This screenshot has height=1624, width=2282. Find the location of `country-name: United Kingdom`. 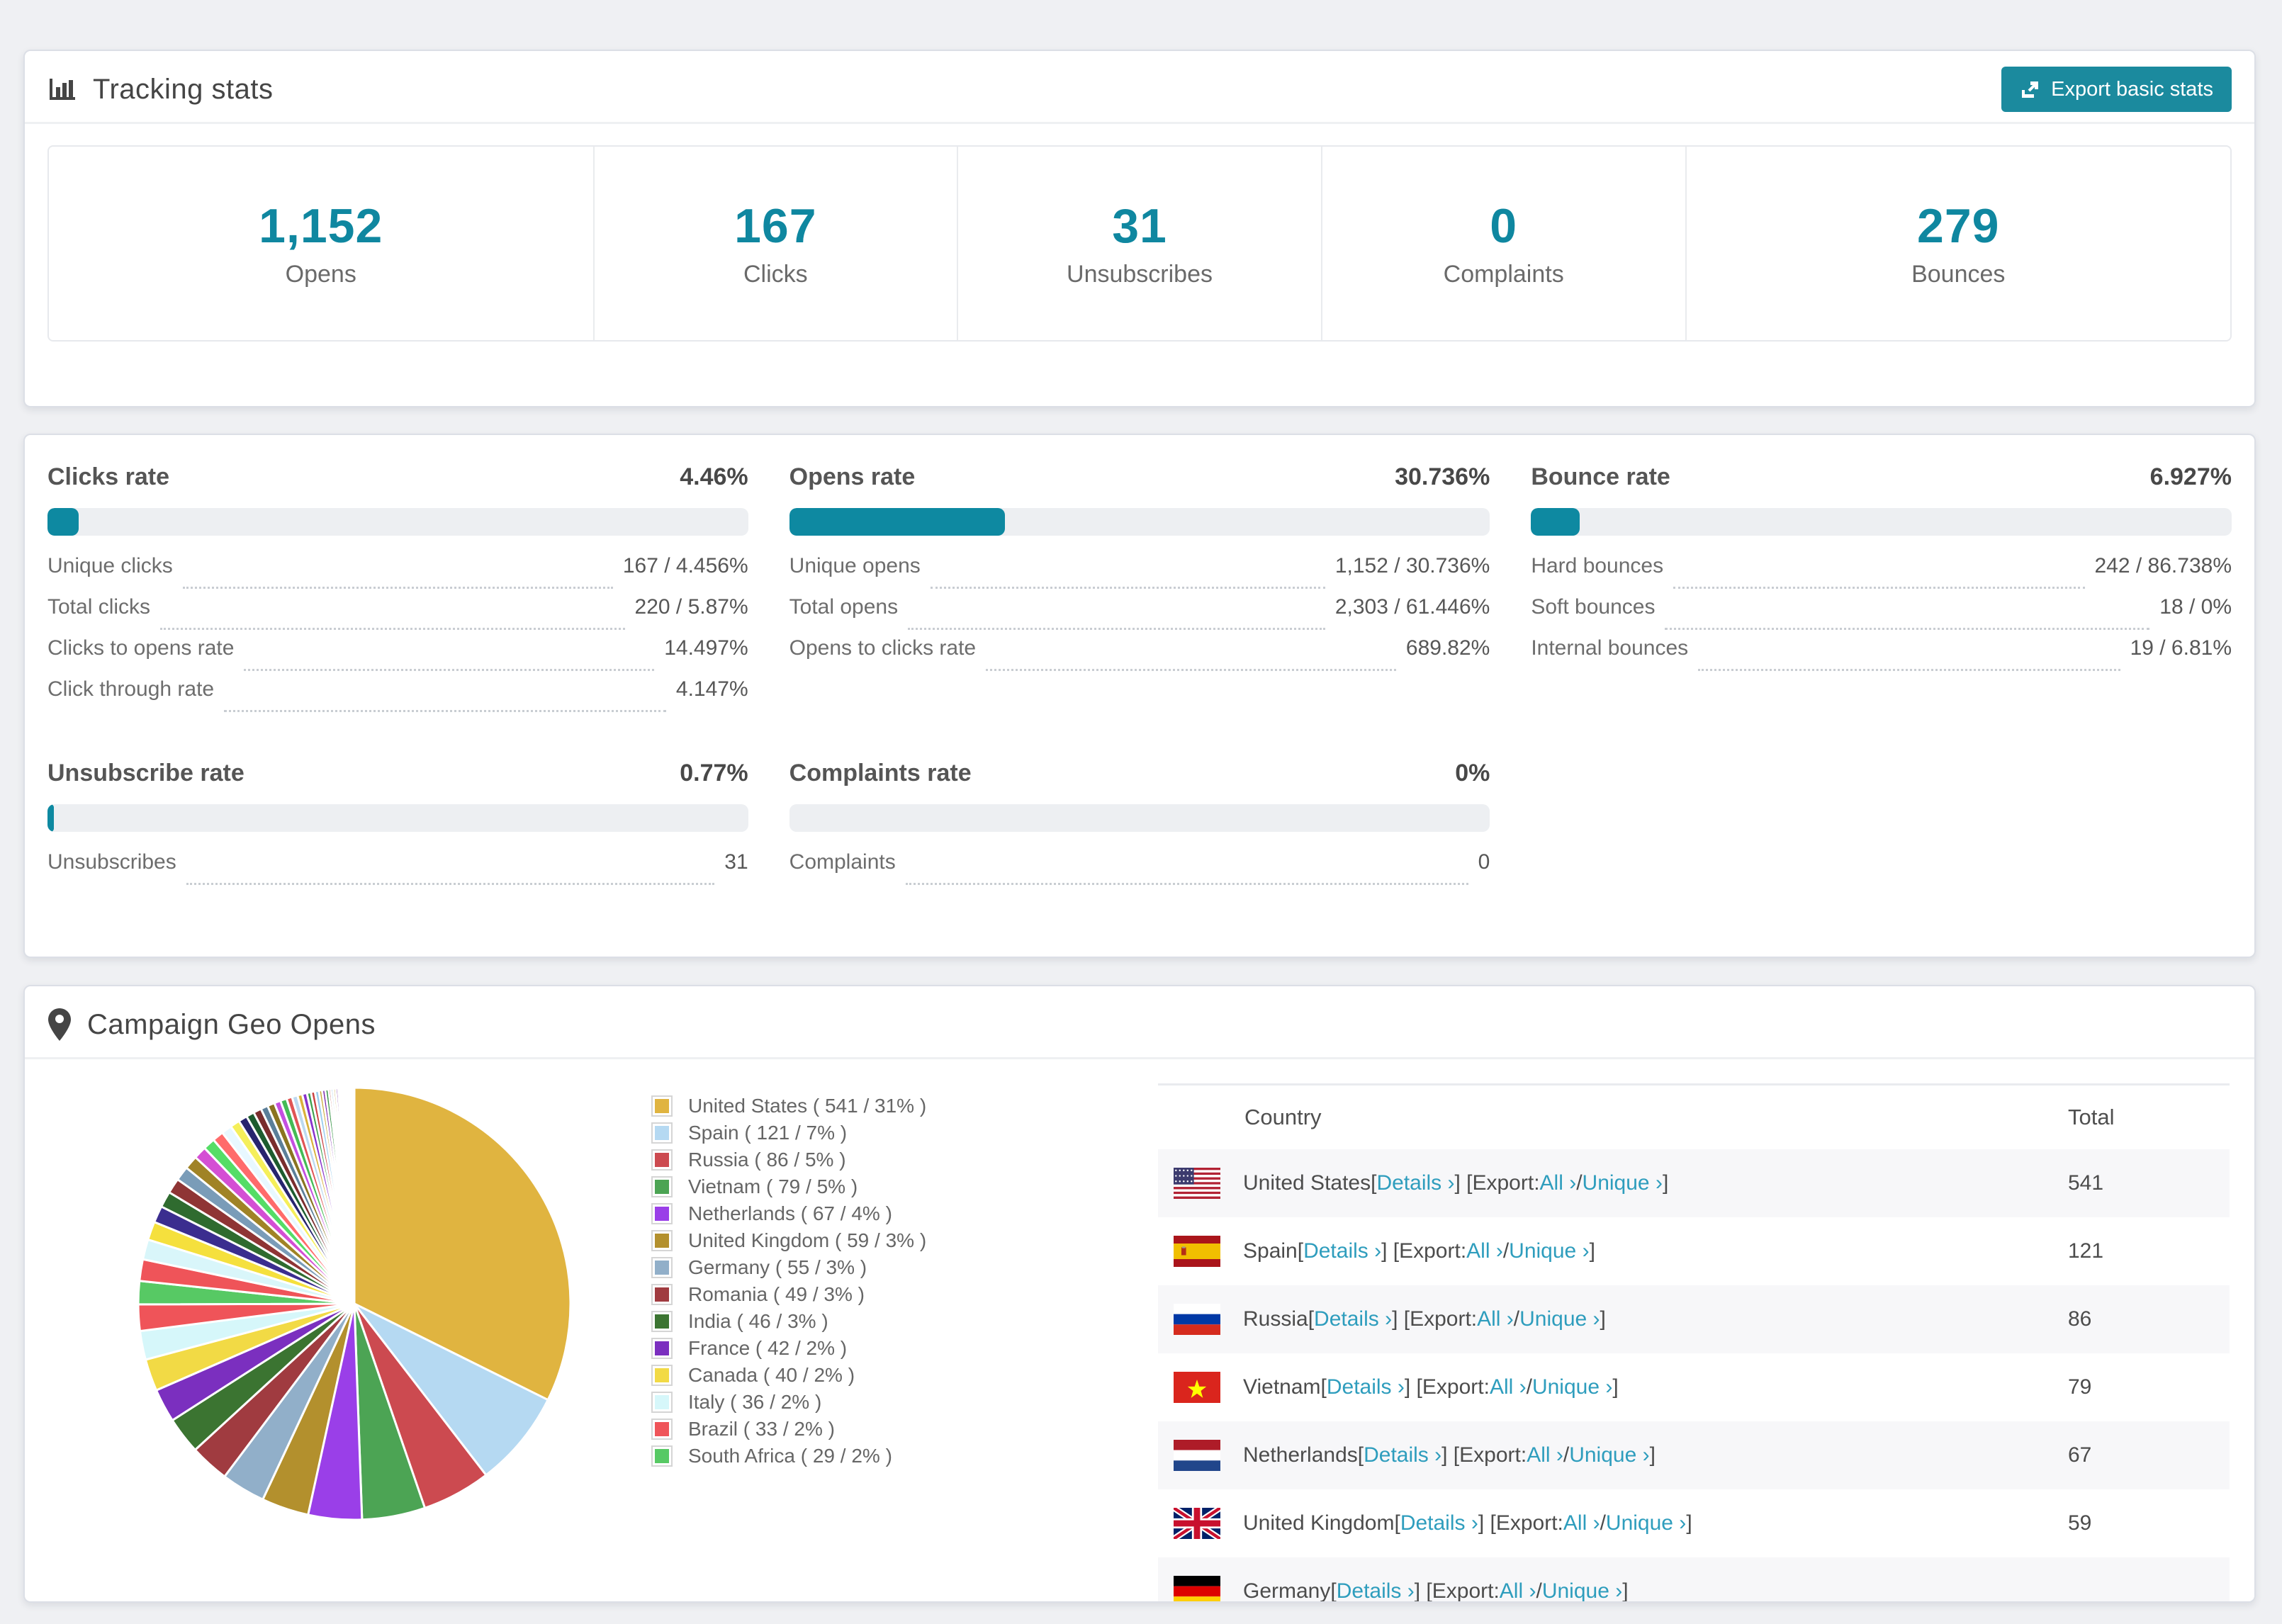

country-name: United Kingdom is located at coordinates (1319, 1523).